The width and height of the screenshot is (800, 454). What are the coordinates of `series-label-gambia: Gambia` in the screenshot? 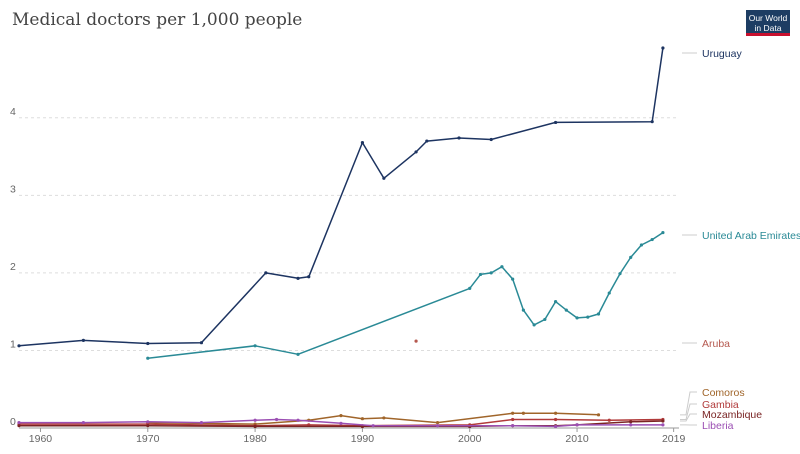 It's located at (720, 405).